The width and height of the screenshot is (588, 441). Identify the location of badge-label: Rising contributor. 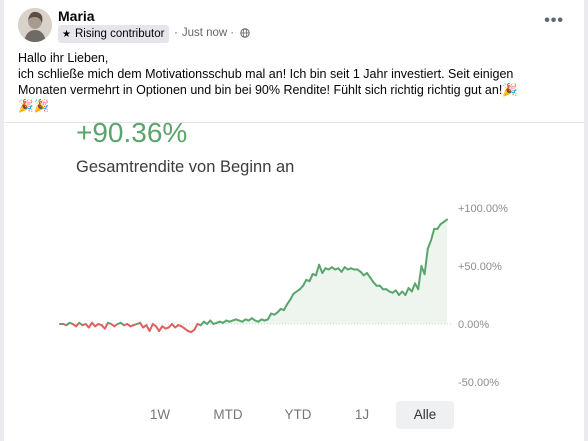
(119, 34).